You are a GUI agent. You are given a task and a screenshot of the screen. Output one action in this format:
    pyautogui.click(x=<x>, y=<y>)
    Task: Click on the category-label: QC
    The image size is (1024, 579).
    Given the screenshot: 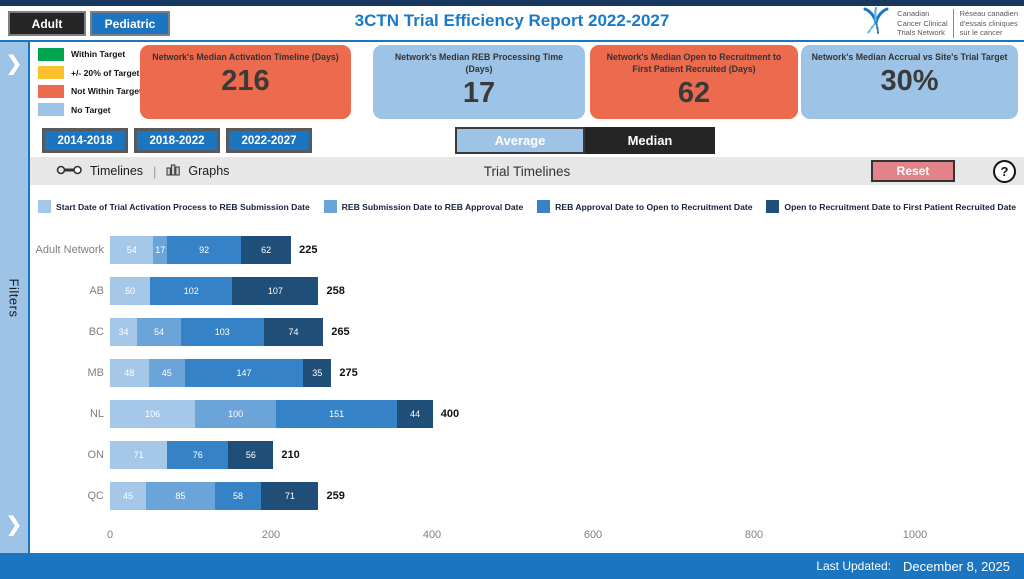 What is the action you would take?
    pyautogui.click(x=96, y=495)
    